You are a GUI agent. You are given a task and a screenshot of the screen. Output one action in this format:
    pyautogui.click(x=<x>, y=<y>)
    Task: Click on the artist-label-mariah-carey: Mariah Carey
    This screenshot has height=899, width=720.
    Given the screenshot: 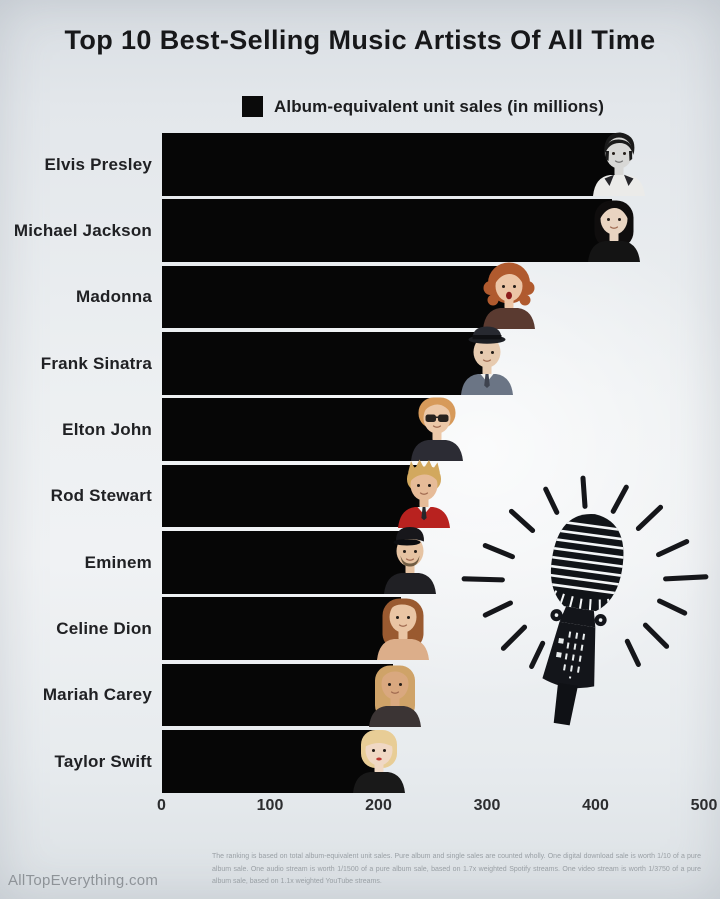 What is the action you would take?
    pyautogui.click(x=97, y=695)
    